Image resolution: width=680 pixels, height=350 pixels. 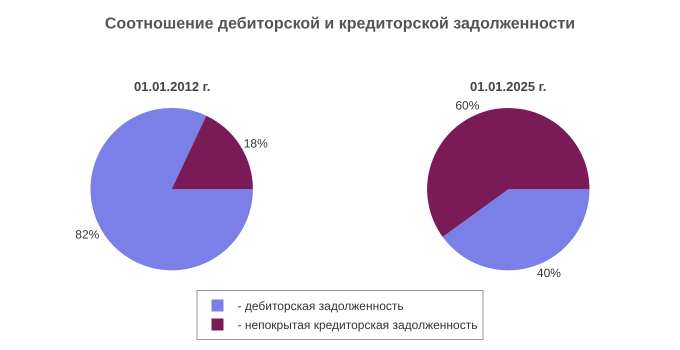 What do you see at coordinates (549, 273) in the screenshot?
I see `data-label: 40%` at bounding box center [549, 273].